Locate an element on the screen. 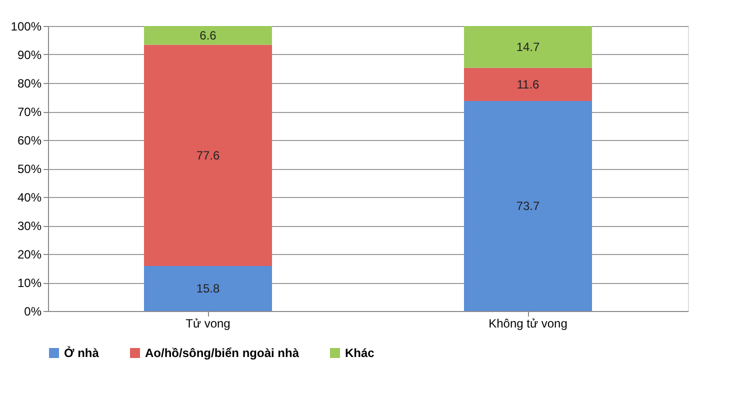  y-tick-label: 0% is located at coordinates (33, 311).